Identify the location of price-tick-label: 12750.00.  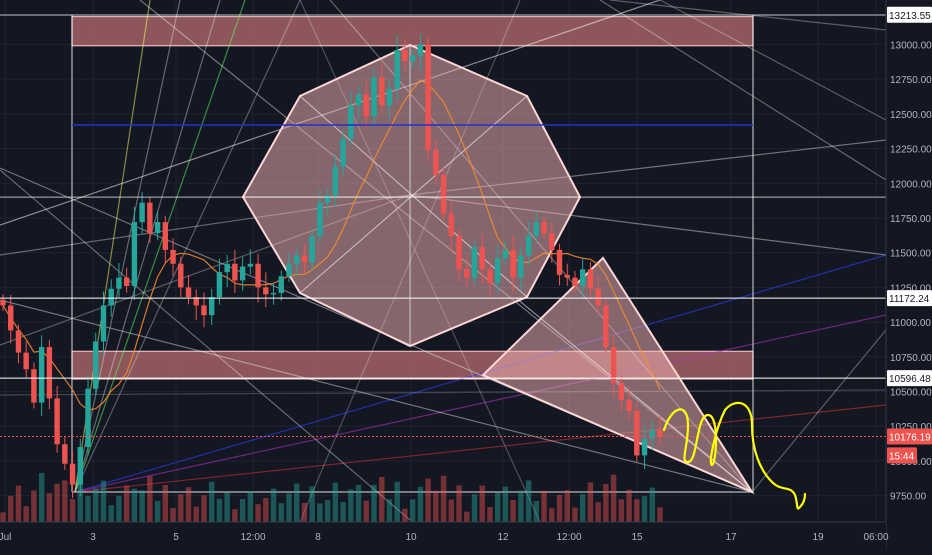
(911, 80).